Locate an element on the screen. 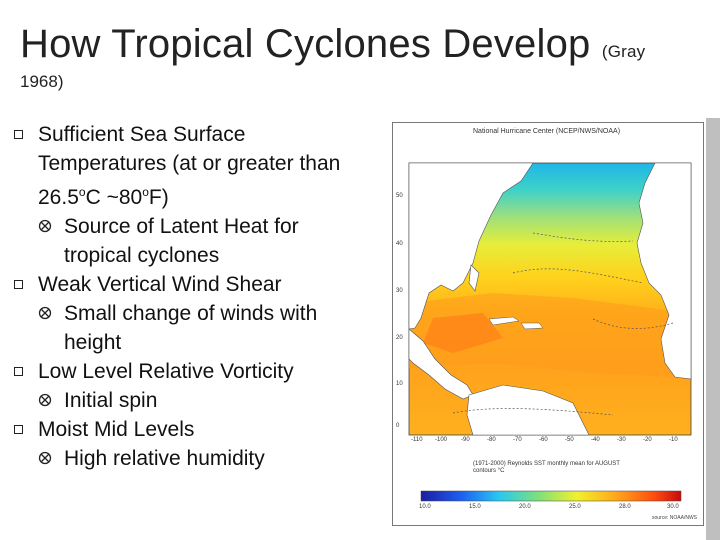  sub-bullet-item: High relative humidity is located at coordinates (201, 458).